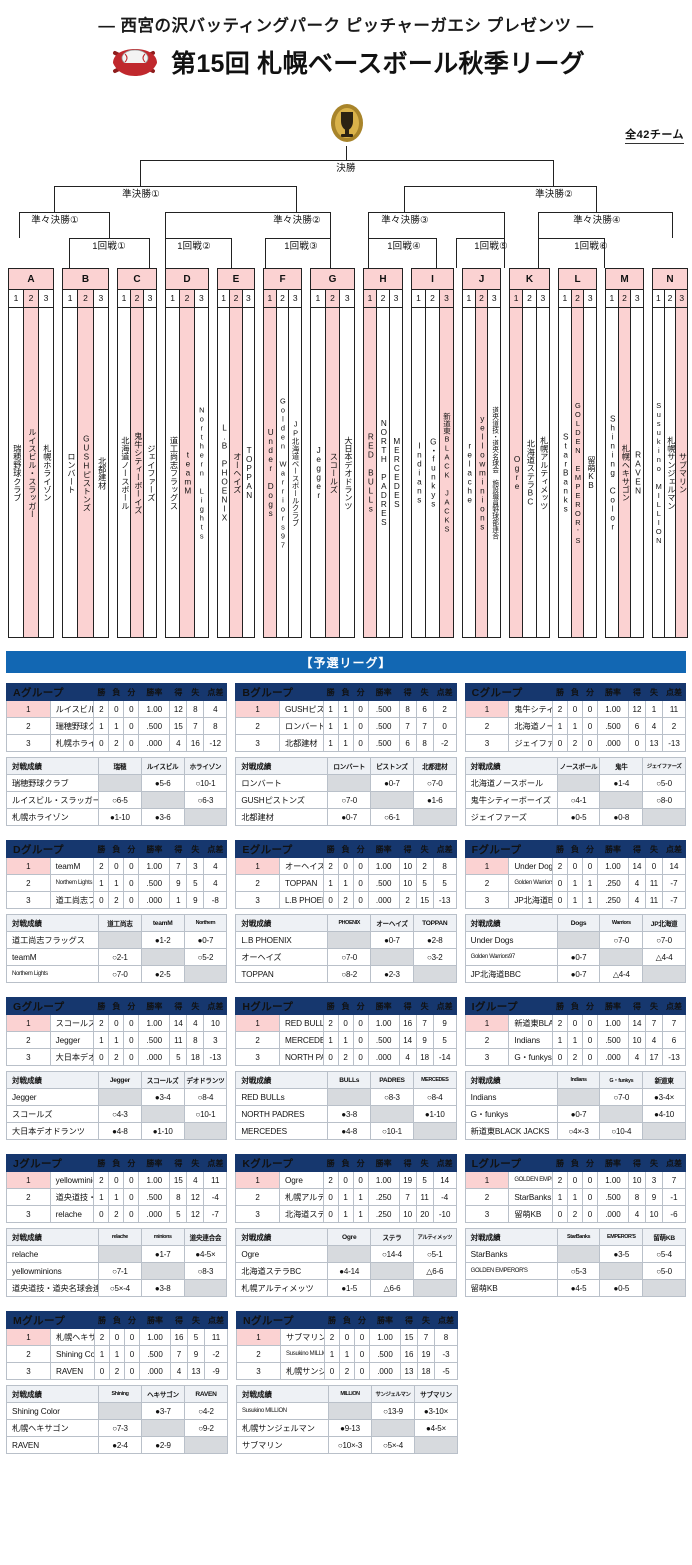 This screenshot has width=692, height=1565. Describe the element at coordinates (201, 473) in the screenshot. I see `bracket-team-cell: Northern Lights` at that location.